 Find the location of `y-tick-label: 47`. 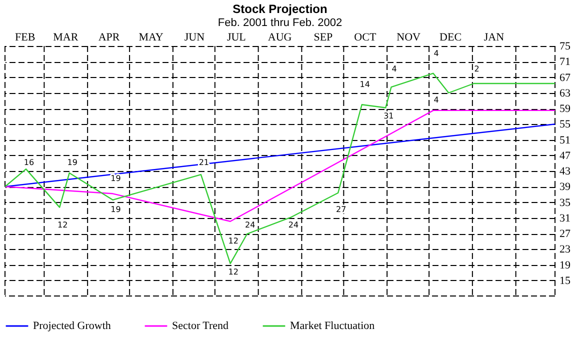

y-tick-label: 47 is located at coordinates (565, 156).